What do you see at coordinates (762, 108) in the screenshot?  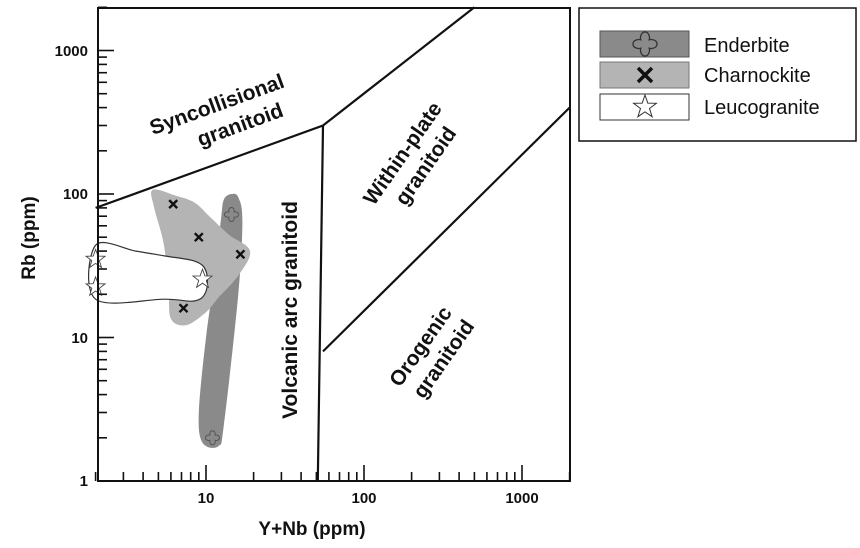 I see `legend-label-leucogranite: Leucogranite` at bounding box center [762, 108].